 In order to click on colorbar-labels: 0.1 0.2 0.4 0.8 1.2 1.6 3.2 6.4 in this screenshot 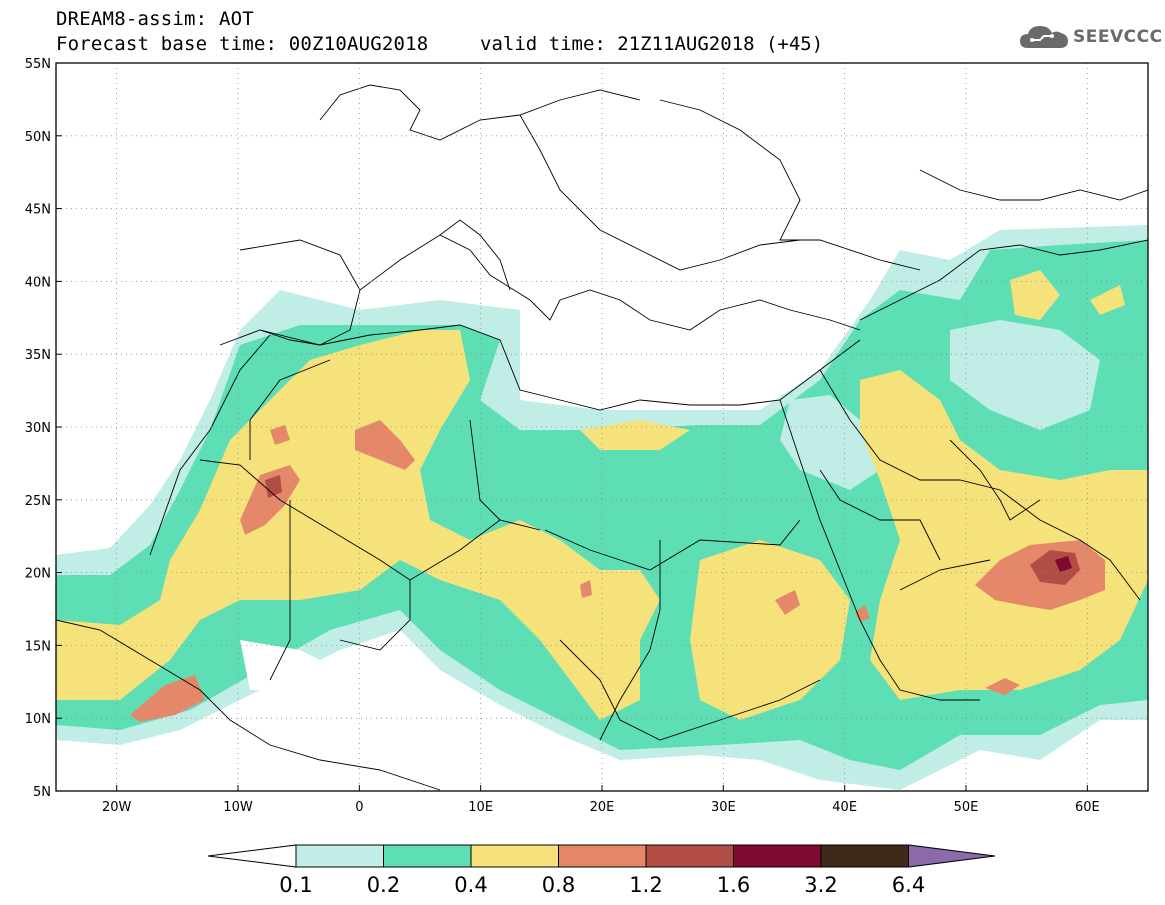, I will do `click(602, 885)`.